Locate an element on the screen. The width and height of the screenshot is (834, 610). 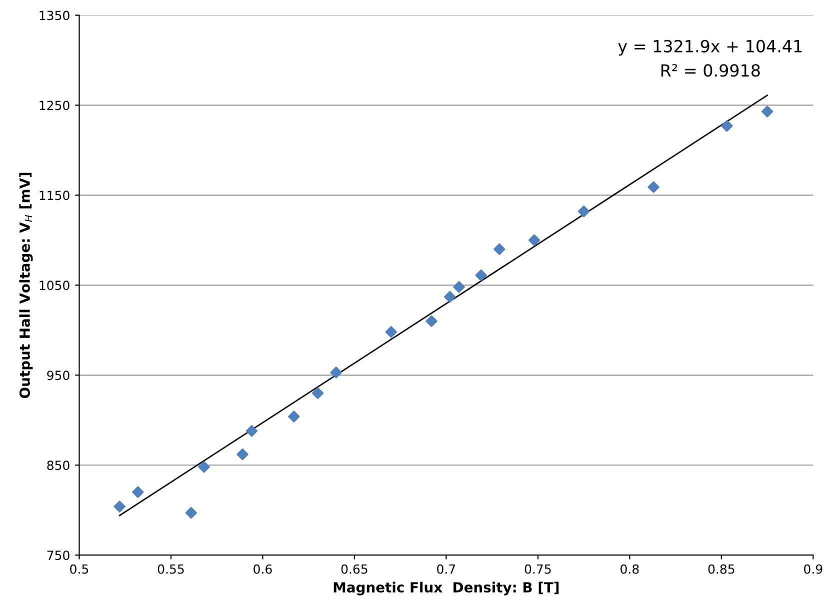
x-tick-label: 0.85 is located at coordinates (721, 569).